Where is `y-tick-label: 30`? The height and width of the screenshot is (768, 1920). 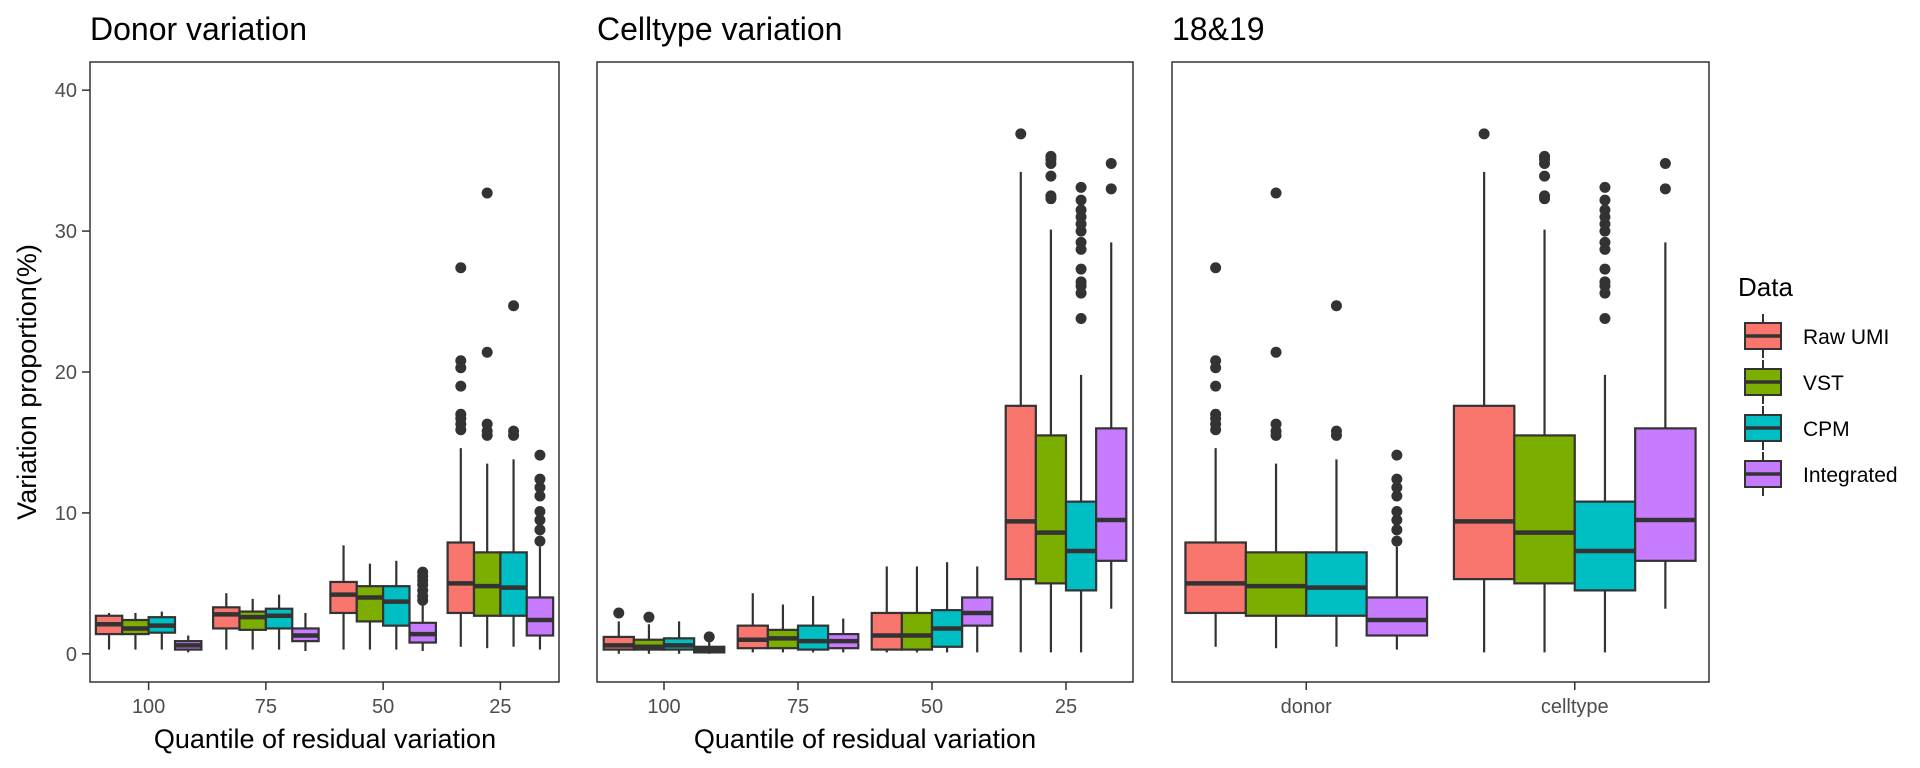 y-tick-label: 30 is located at coordinates (66, 232).